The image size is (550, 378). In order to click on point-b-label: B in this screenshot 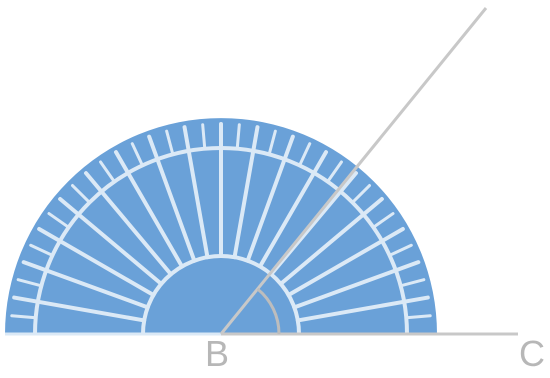, I will do `click(217, 353)`.